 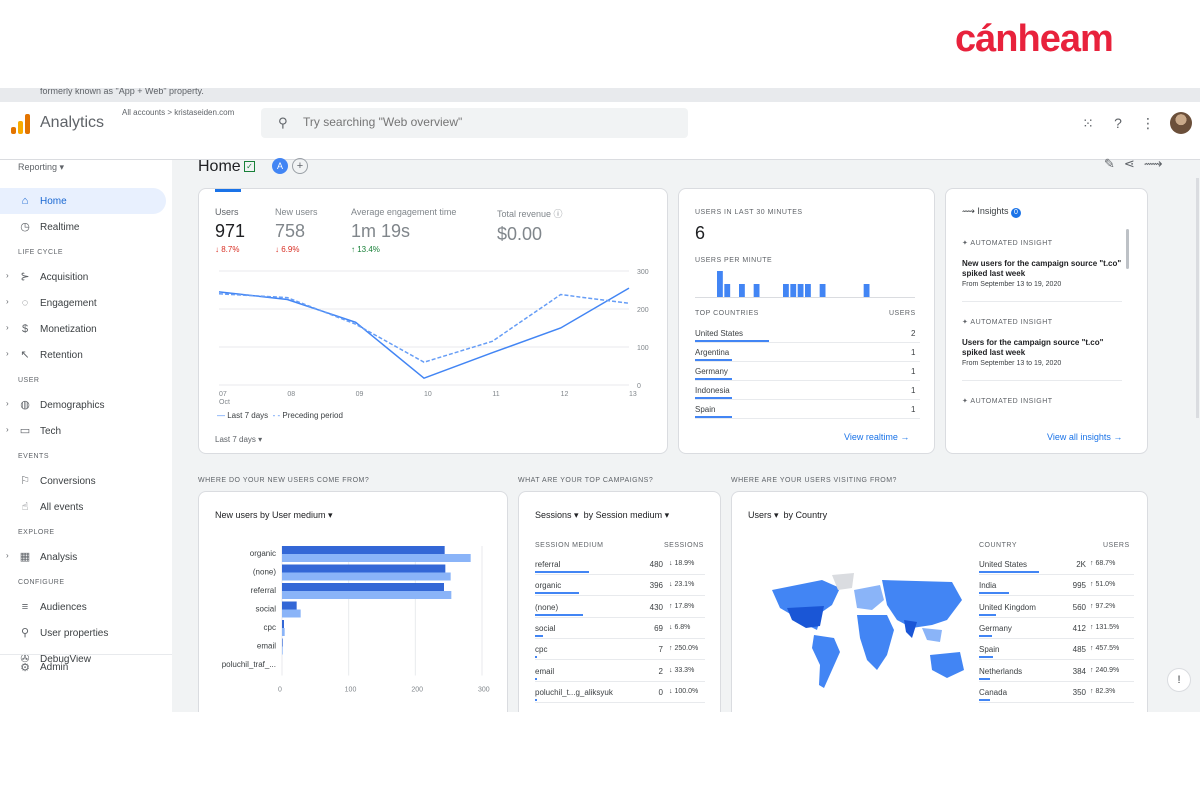 What do you see at coordinates (712, 352) in the screenshot?
I see `realtime-country: Argentina` at bounding box center [712, 352].